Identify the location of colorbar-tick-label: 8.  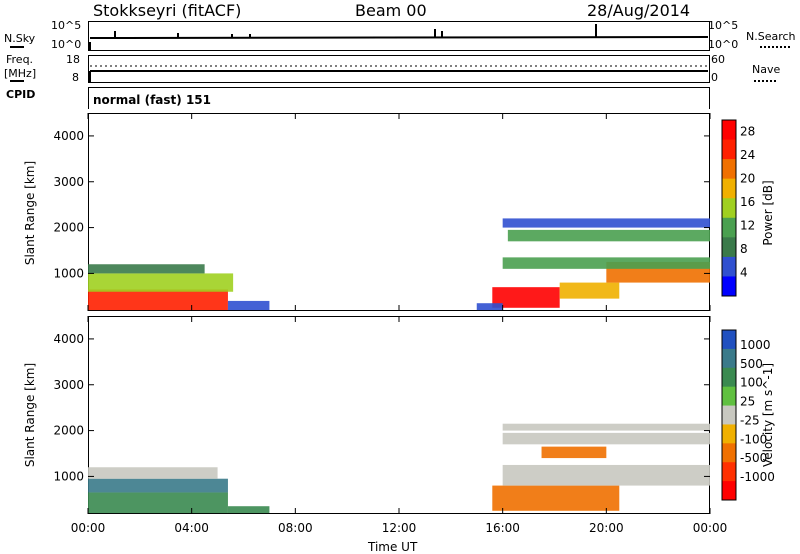
(744, 249).